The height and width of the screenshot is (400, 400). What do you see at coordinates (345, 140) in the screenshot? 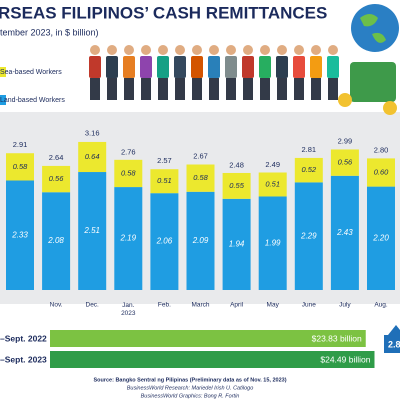
I see `total-label: 2.99` at bounding box center [345, 140].